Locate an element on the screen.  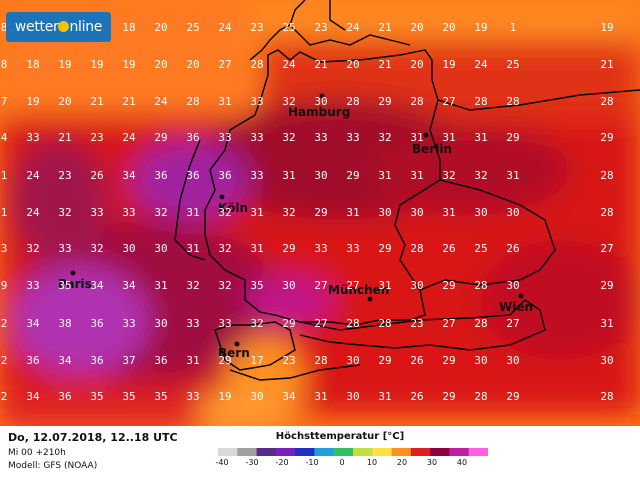
model-run: Mi 00 +210h is located at coordinates (37, 453).